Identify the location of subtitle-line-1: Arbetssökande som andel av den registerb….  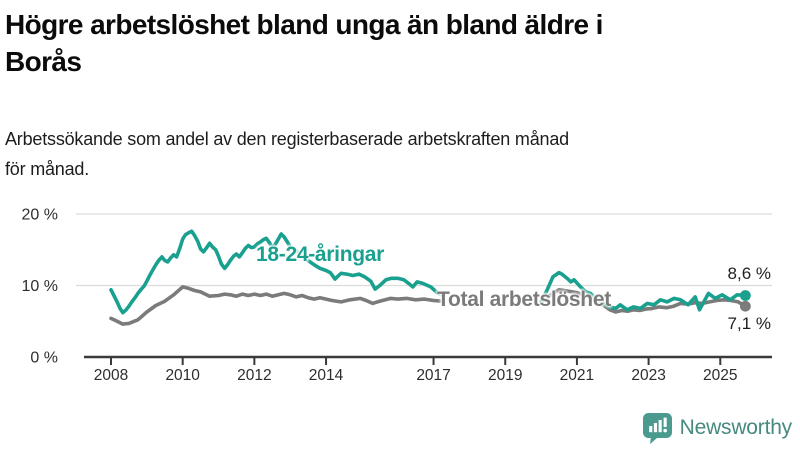
(287, 139).